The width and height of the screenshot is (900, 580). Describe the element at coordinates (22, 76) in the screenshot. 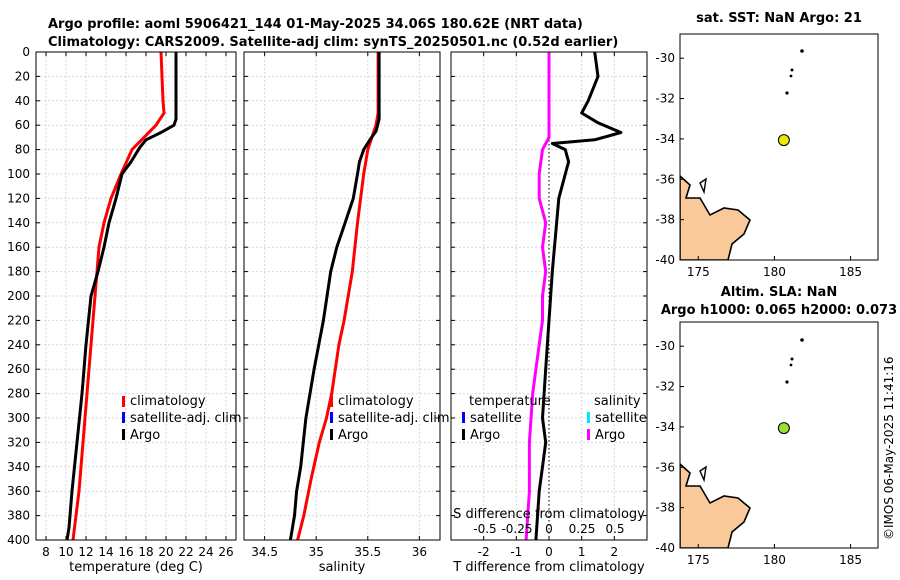

I see `y-tick-label: 20` at that location.